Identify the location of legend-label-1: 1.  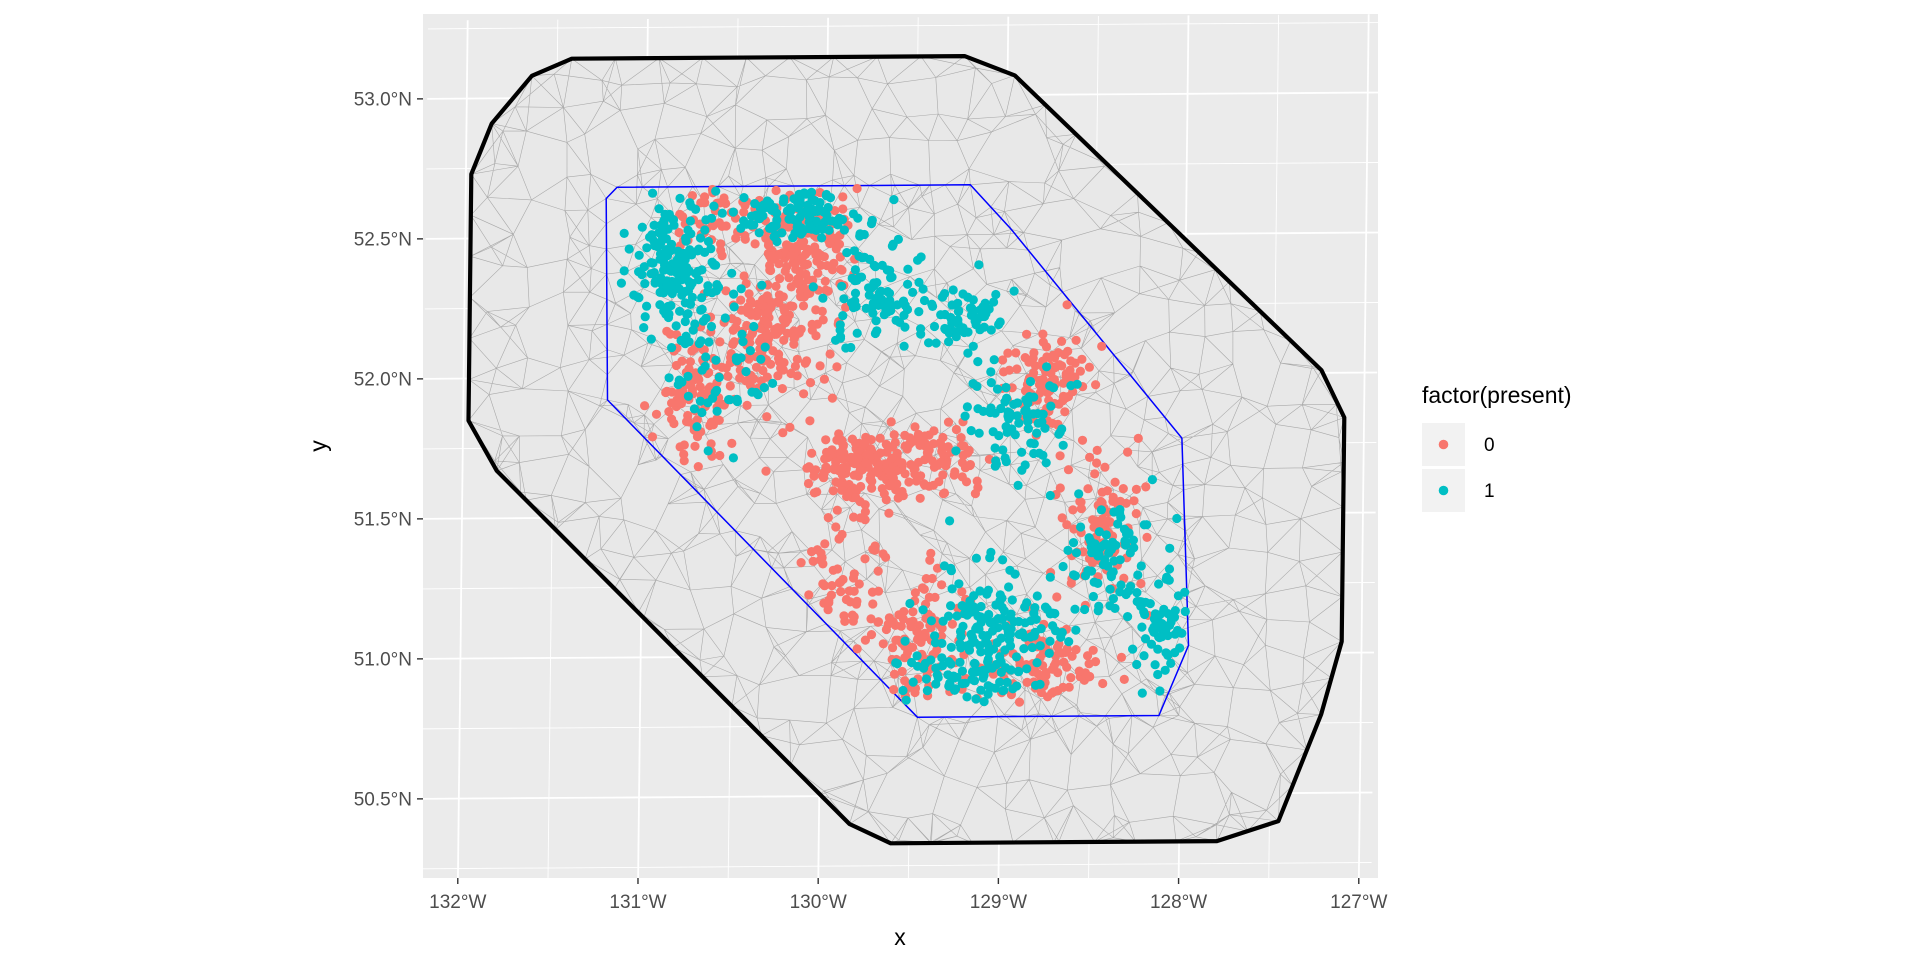
(1489, 491).